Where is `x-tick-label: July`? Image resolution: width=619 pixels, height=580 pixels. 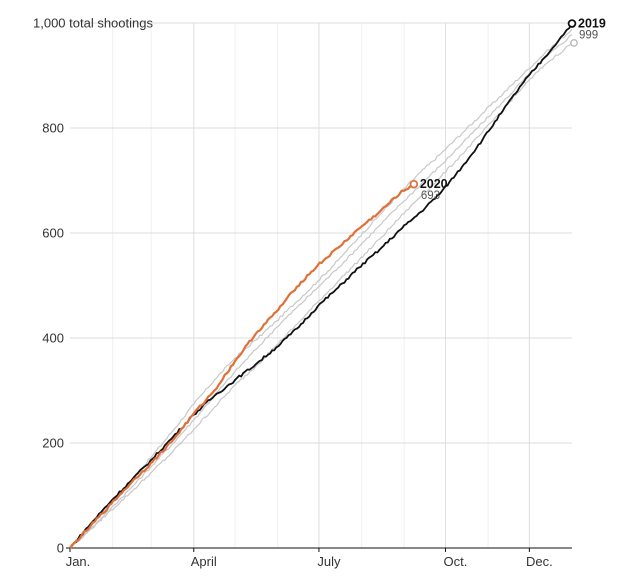 x-tick-label: July is located at coordinates (329, 561).